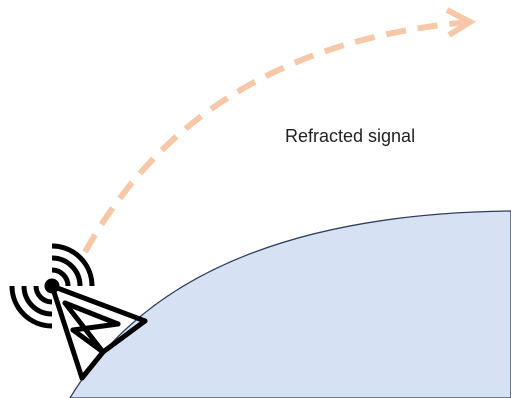 This screenshot has height=398, width=511. I want to click on refracted-signal-label: Refracted signal, so click(350, 136).